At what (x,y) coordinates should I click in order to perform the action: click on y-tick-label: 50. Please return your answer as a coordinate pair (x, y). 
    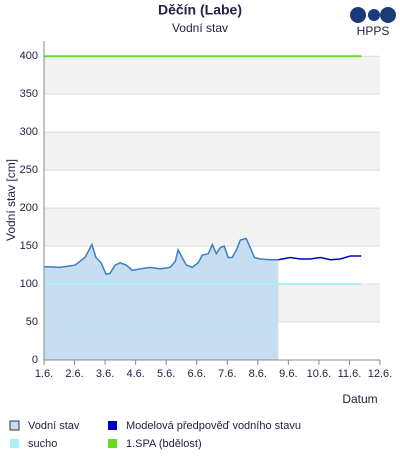
    Looking at the image, I should click on (32, 322).